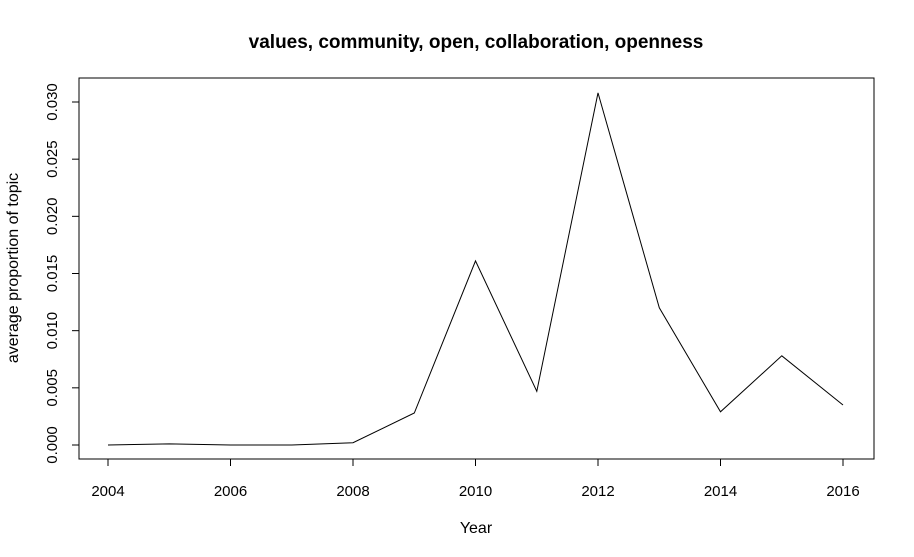  I want to click on x-tick-label: 2016, so click(842, 491).